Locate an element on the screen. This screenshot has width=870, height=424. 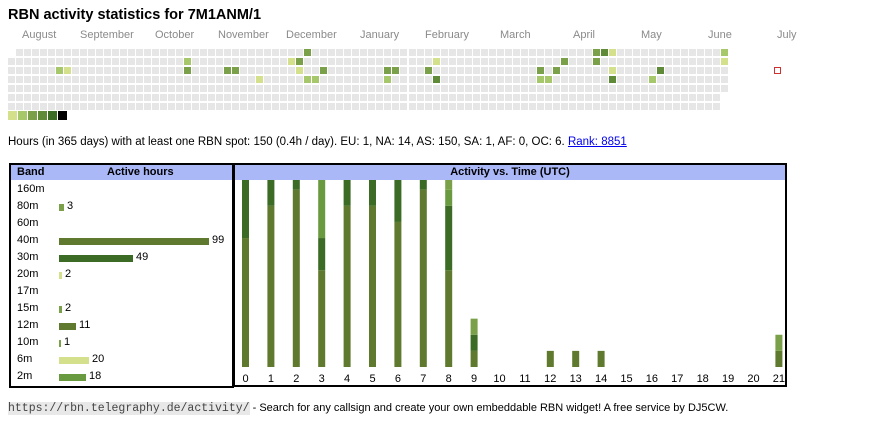
footer-url: https://rbn.telegraphy.de/activity/ is located at coordinates (129, 408).